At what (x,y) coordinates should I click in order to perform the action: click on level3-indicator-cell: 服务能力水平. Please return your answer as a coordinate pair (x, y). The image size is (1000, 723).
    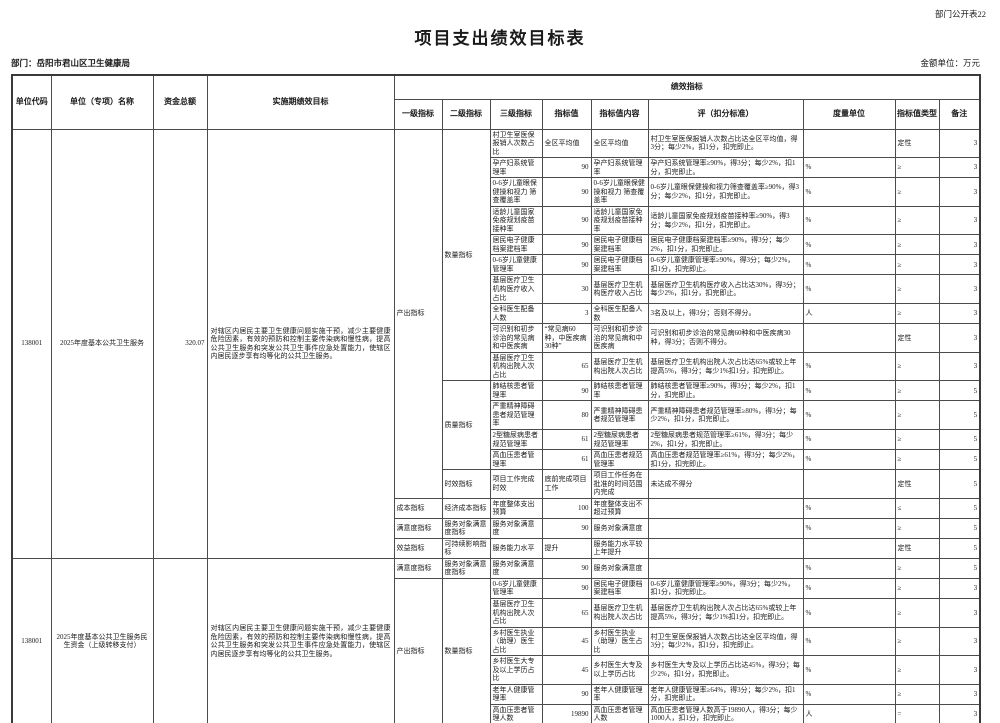
    Looking at the image, I should click on (516, 548).